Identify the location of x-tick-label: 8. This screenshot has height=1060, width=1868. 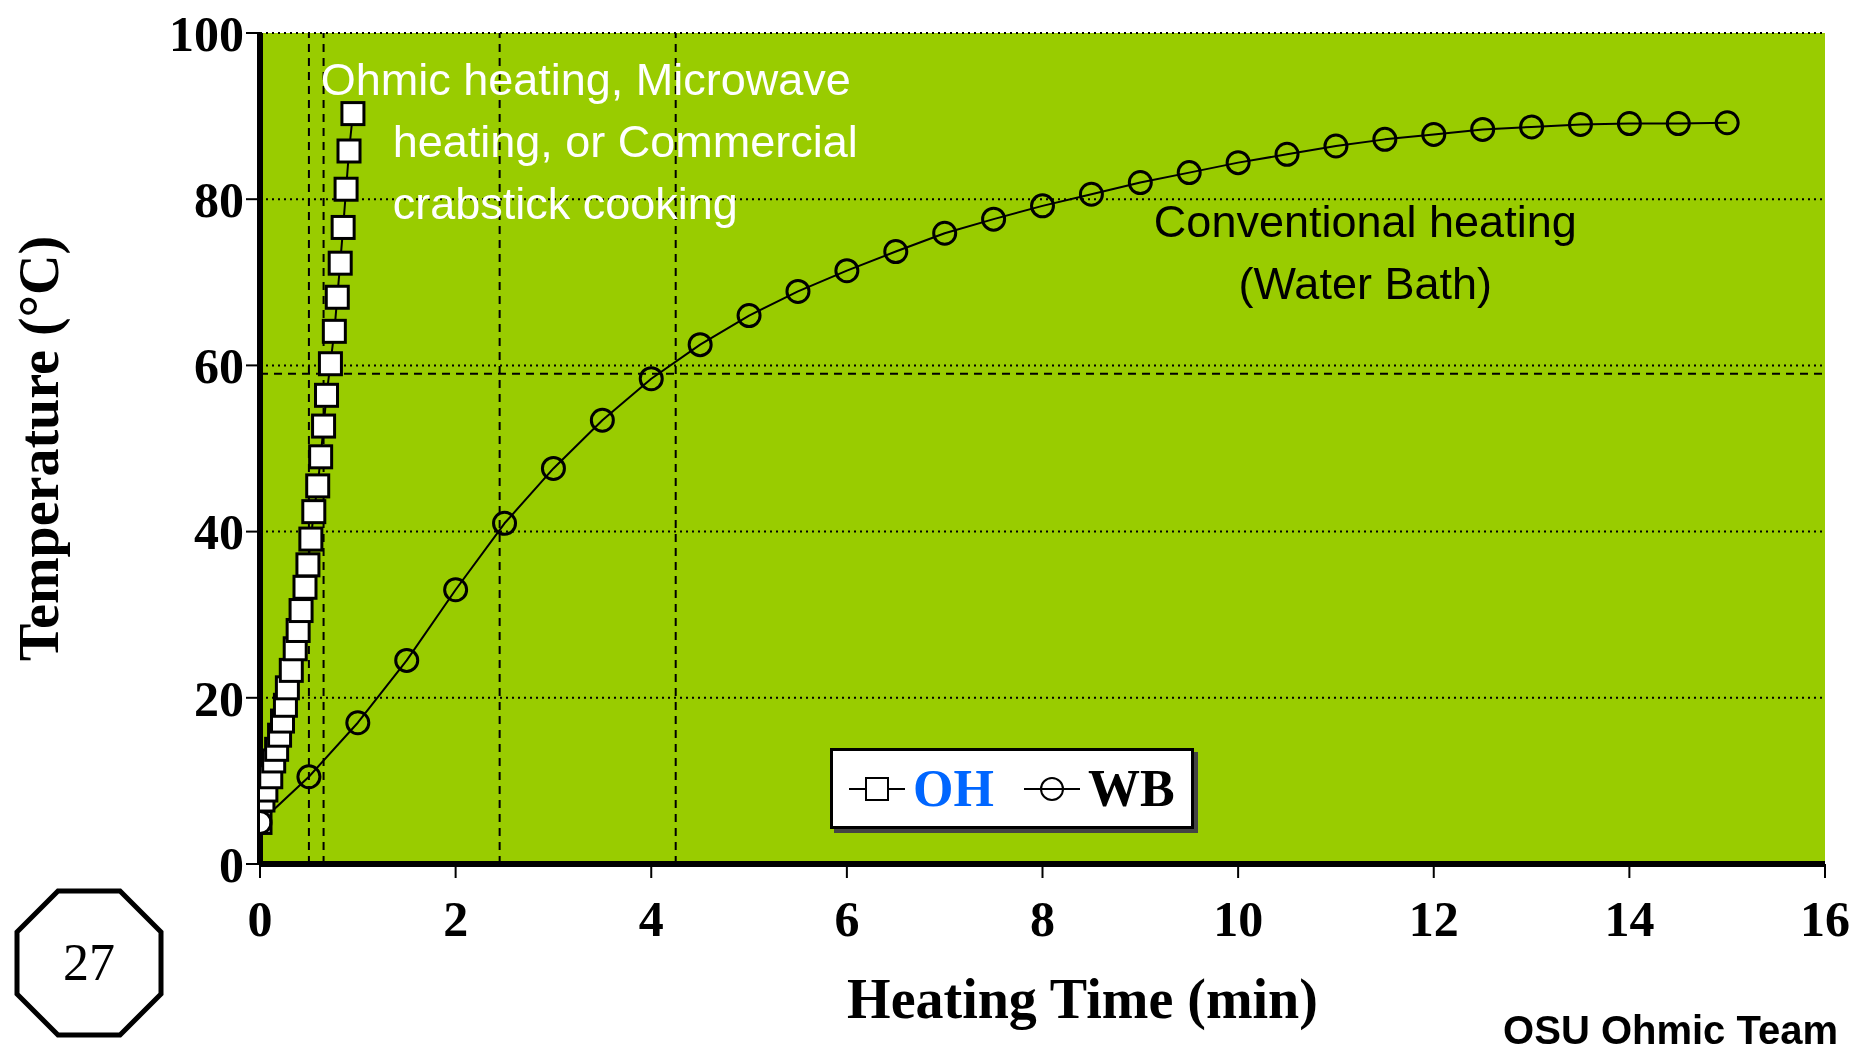
(1042, 918).